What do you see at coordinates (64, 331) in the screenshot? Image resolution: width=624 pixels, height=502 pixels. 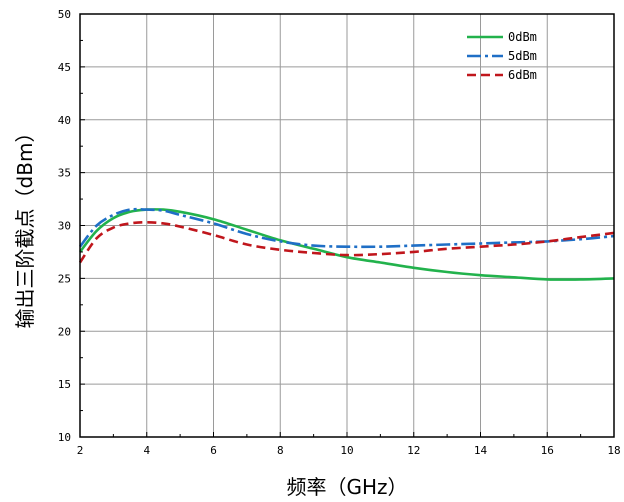 I see `y-tick-label: 20` at bounding box center [64, 331].